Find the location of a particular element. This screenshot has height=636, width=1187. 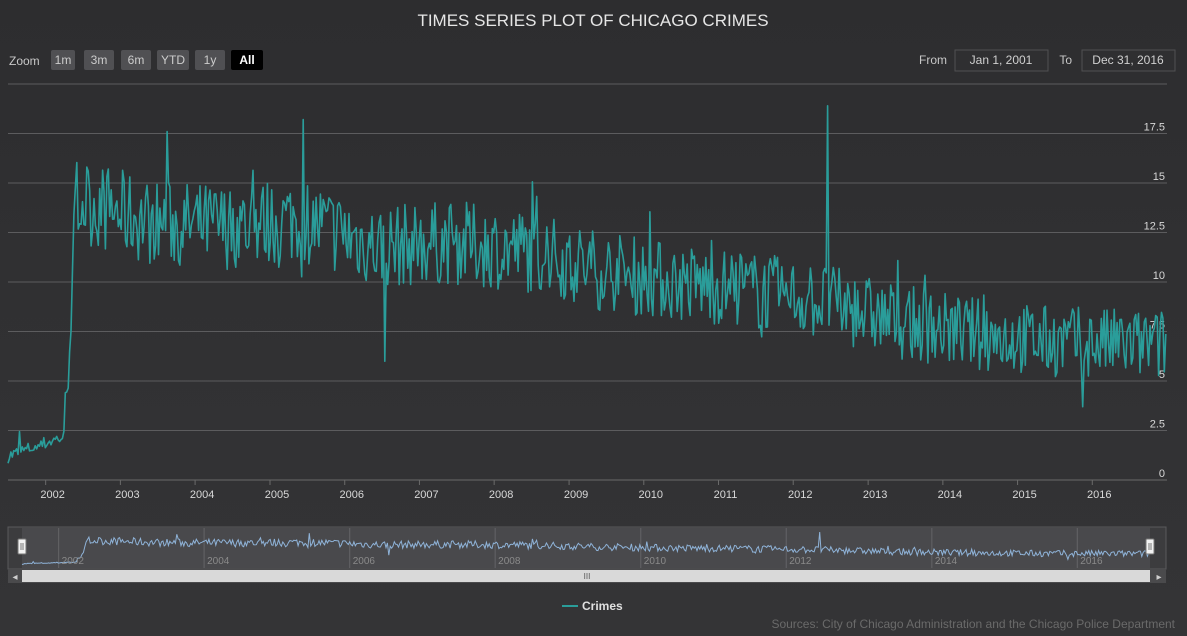

zoom-label: Zoom is located at coordinates (24, 61).